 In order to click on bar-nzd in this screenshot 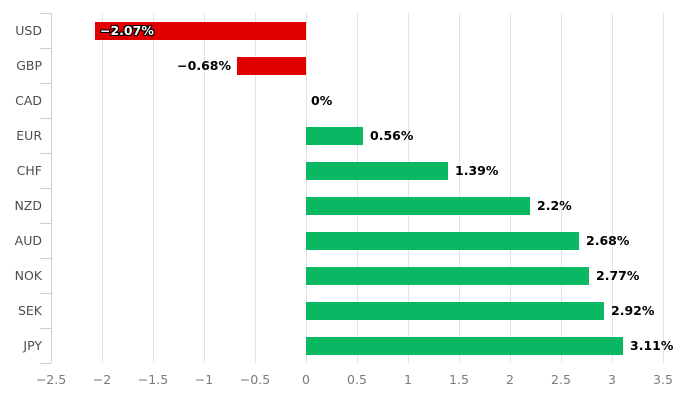, I will do `click(418, 206)`.